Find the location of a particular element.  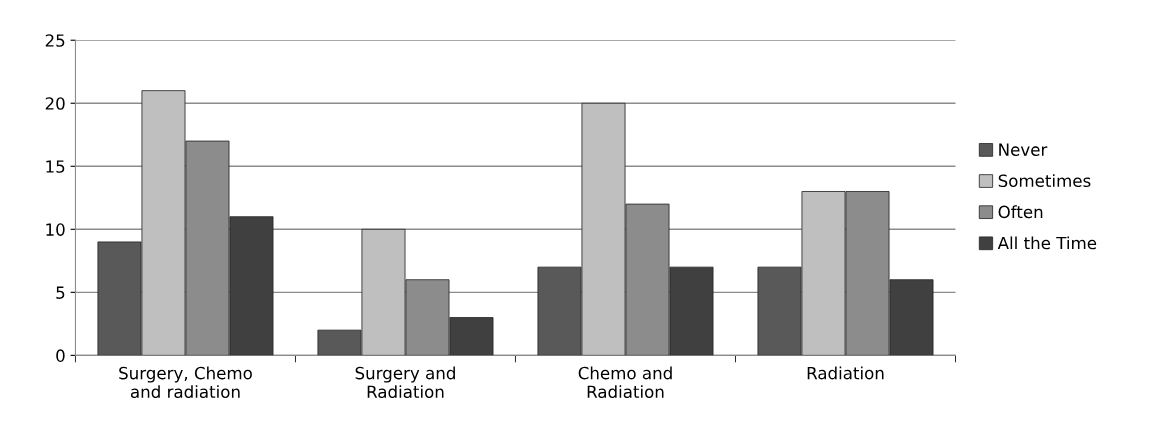

x-tick-label: Surgery and Radiation is located at coordinates (405, 382).